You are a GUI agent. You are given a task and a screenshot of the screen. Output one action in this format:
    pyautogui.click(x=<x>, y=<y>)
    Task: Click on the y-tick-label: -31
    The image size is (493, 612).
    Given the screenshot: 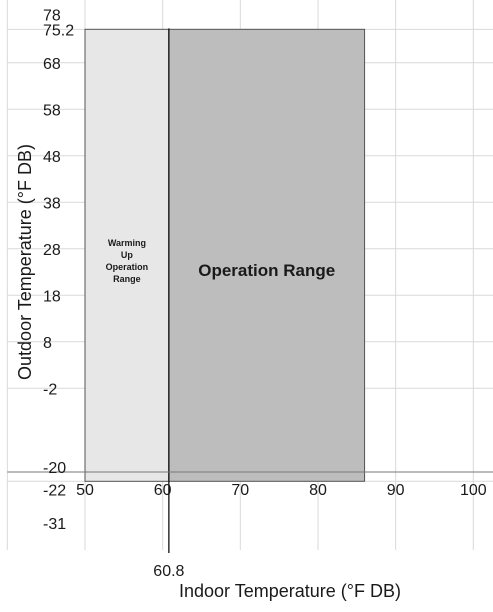 What is the action you would take?
    pyautogui.click(x=54, y=524)
    